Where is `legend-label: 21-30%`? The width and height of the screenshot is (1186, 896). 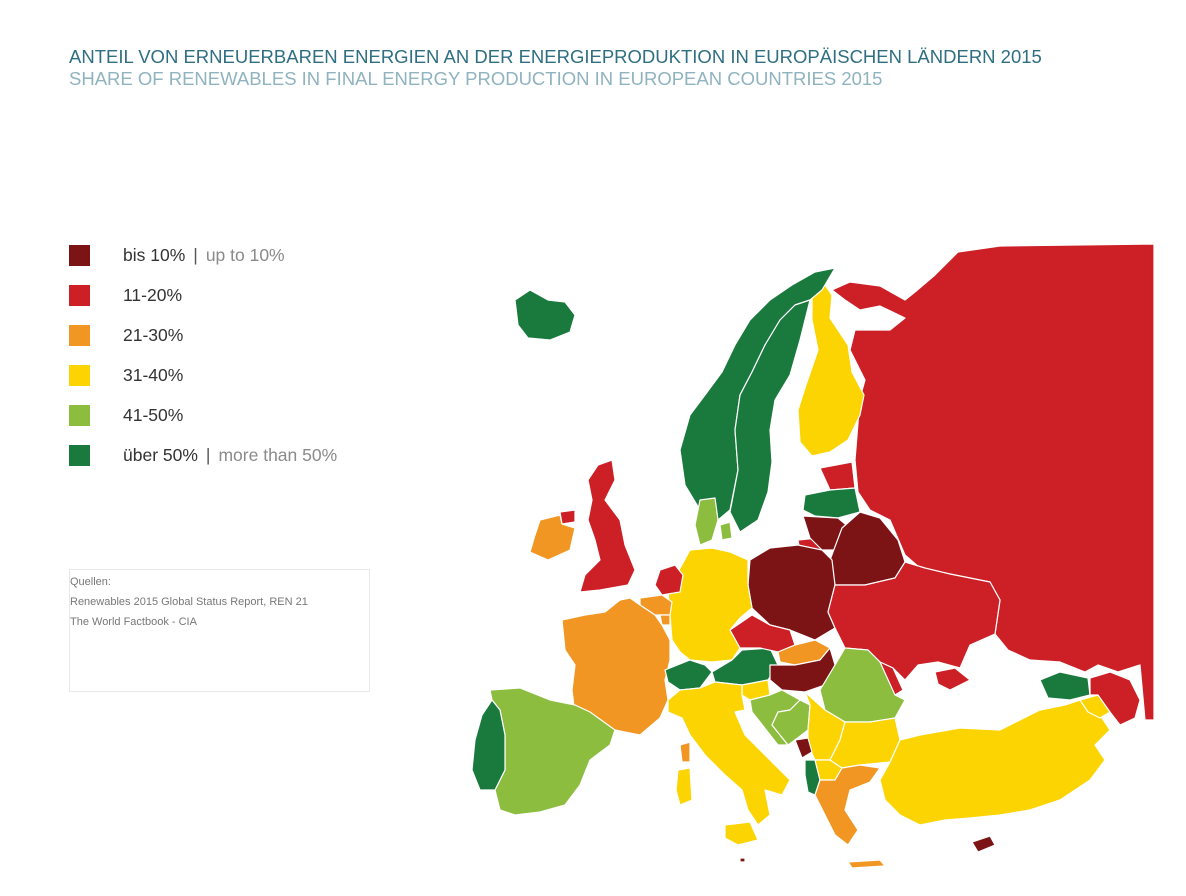 legend-label: 21-30% is located at coordinates (153, 334).